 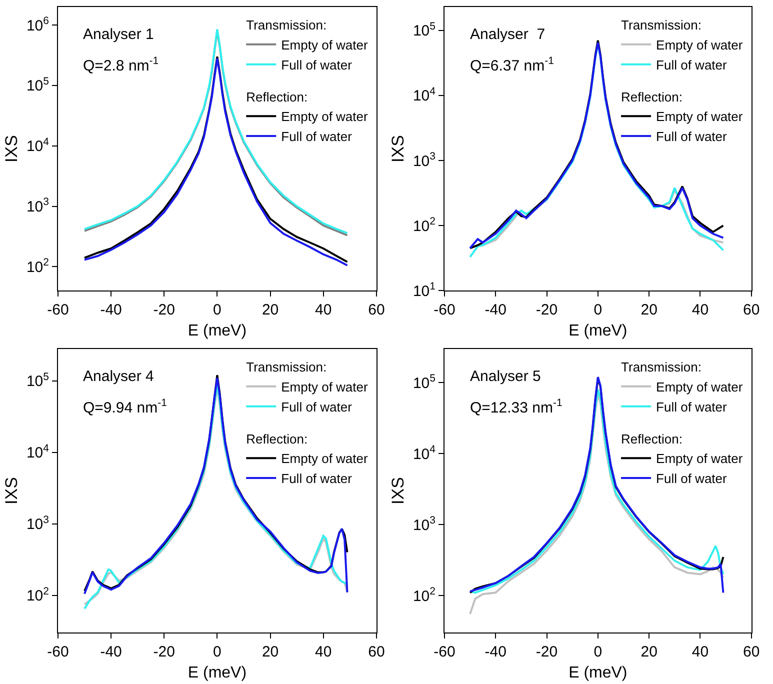 I want to click on annotation: Q=9.94 nm$^{-1}$, so click(x=125, y=406).